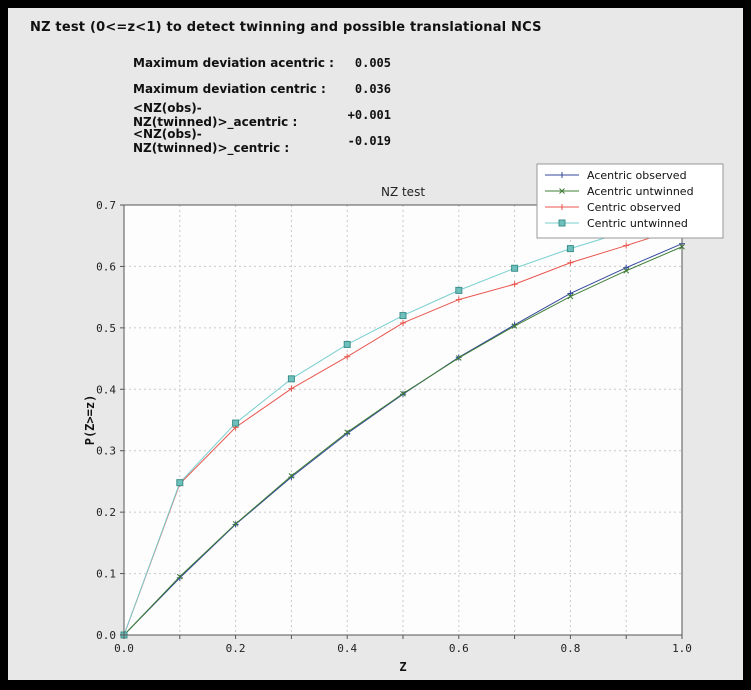 This screenshot has width=751, height=690. What do you see at coordinates (106, 512) in the screenshot?
I see `y-tick-label: 0.2` at bounding box center [106, 512].